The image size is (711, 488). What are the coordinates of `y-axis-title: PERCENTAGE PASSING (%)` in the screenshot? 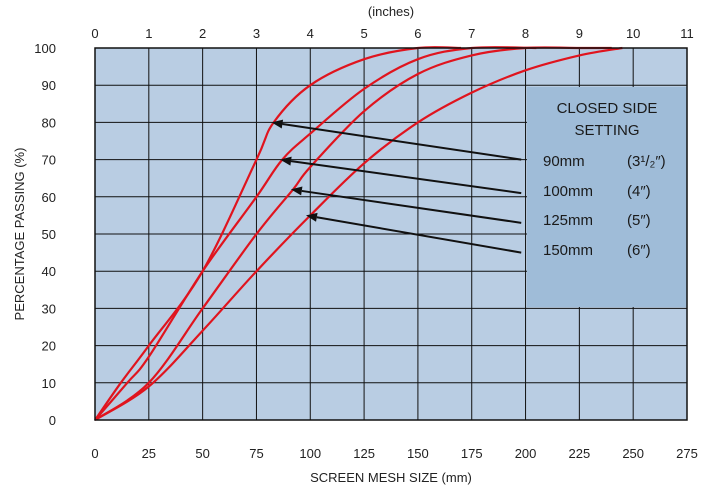 It's located at (19, 234).